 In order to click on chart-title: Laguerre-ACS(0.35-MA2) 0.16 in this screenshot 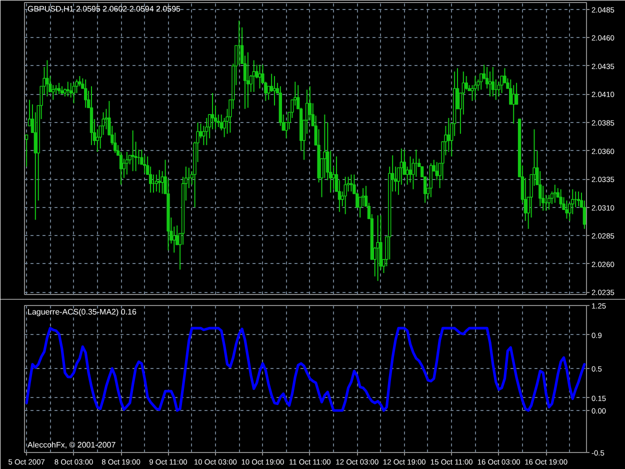, I will do `click(82, 312)`.